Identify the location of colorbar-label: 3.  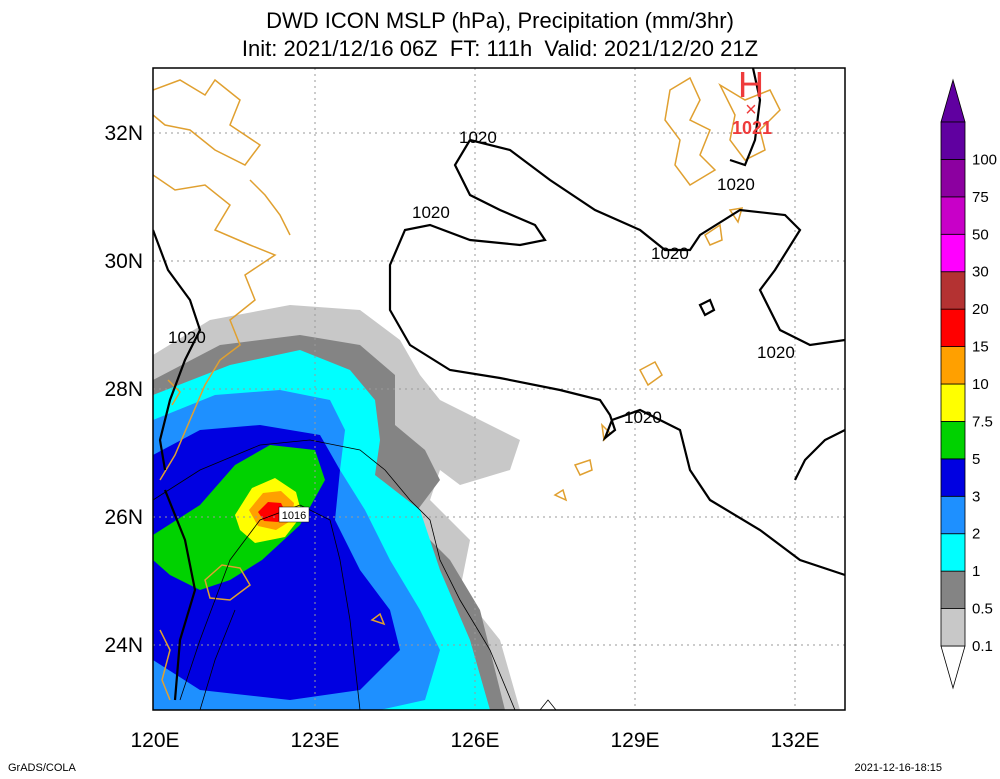
(976, 496).